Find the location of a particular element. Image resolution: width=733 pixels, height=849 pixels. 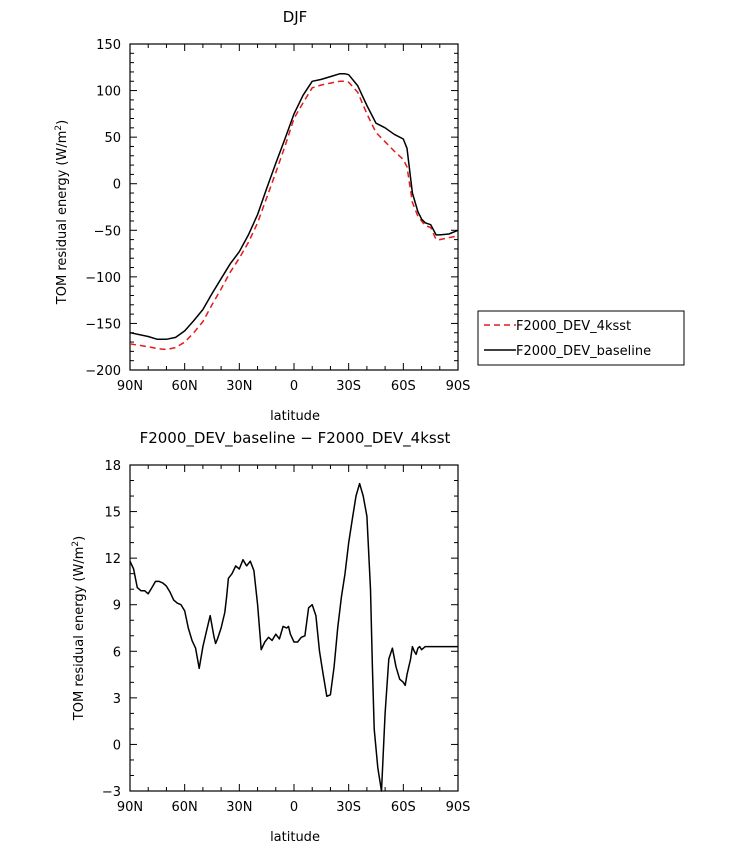

legend-frame is located at coordinates (581, 338).